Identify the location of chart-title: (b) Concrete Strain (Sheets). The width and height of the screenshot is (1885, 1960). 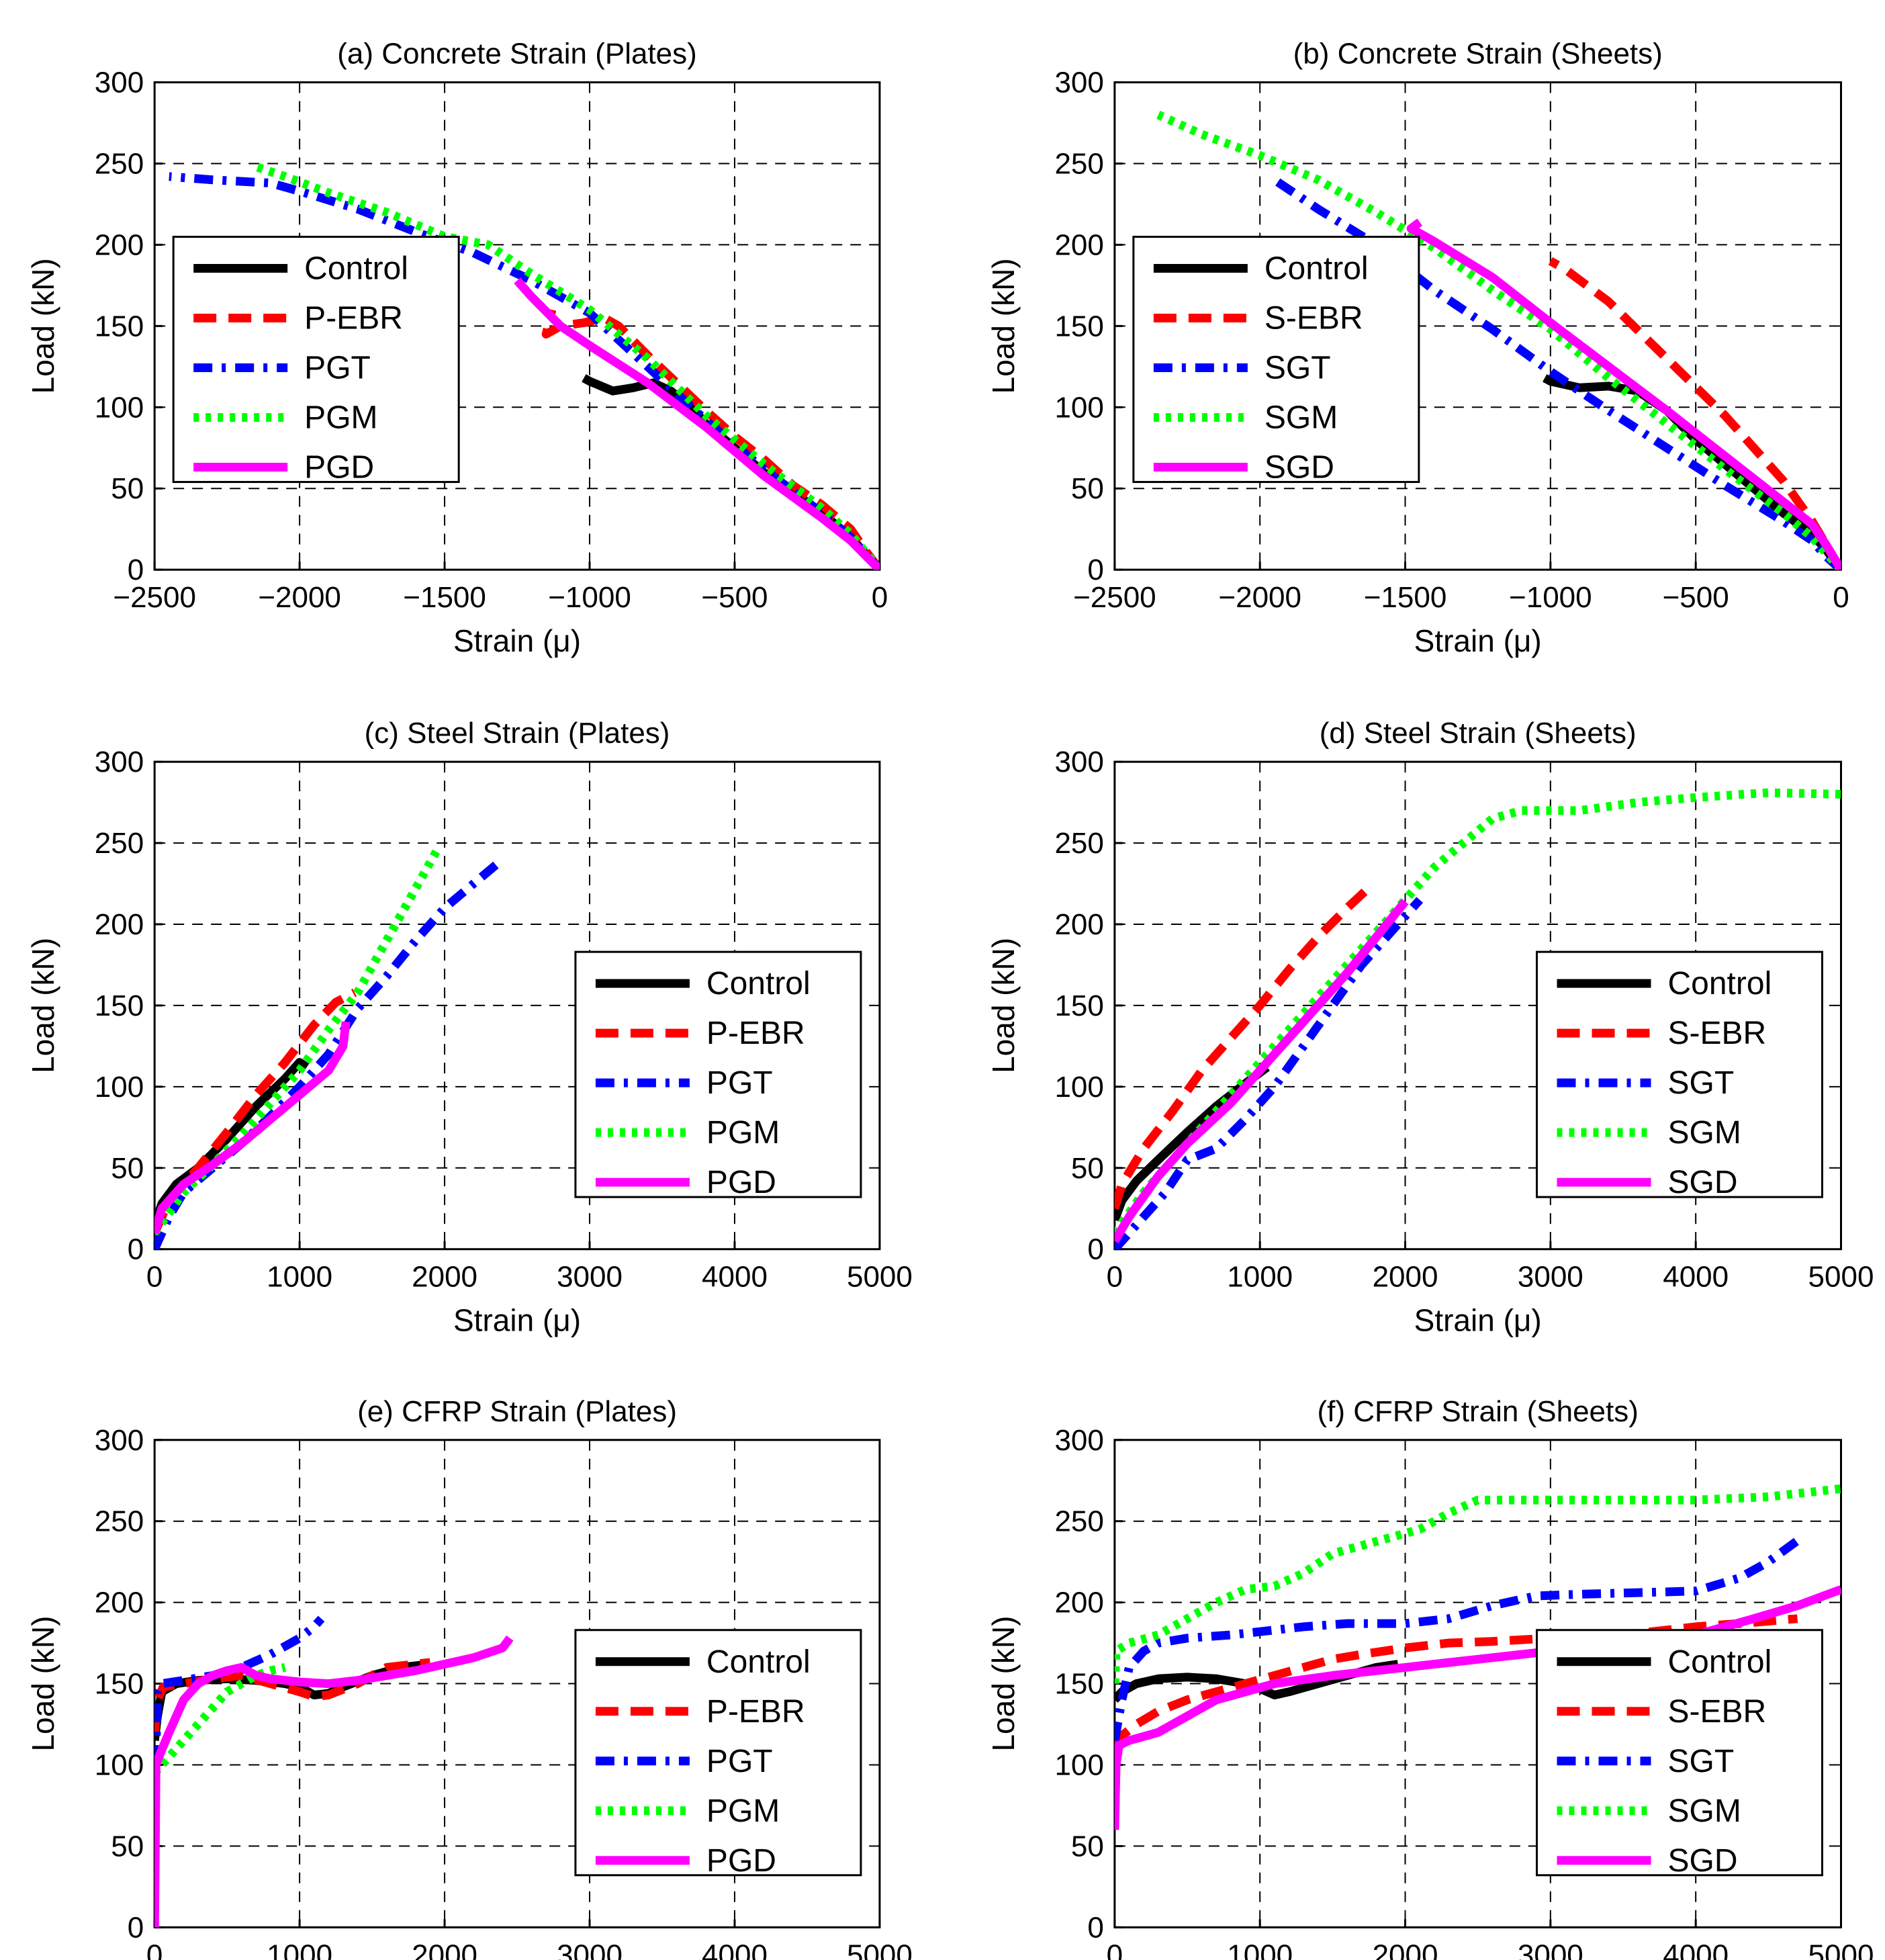
(1478, 54).